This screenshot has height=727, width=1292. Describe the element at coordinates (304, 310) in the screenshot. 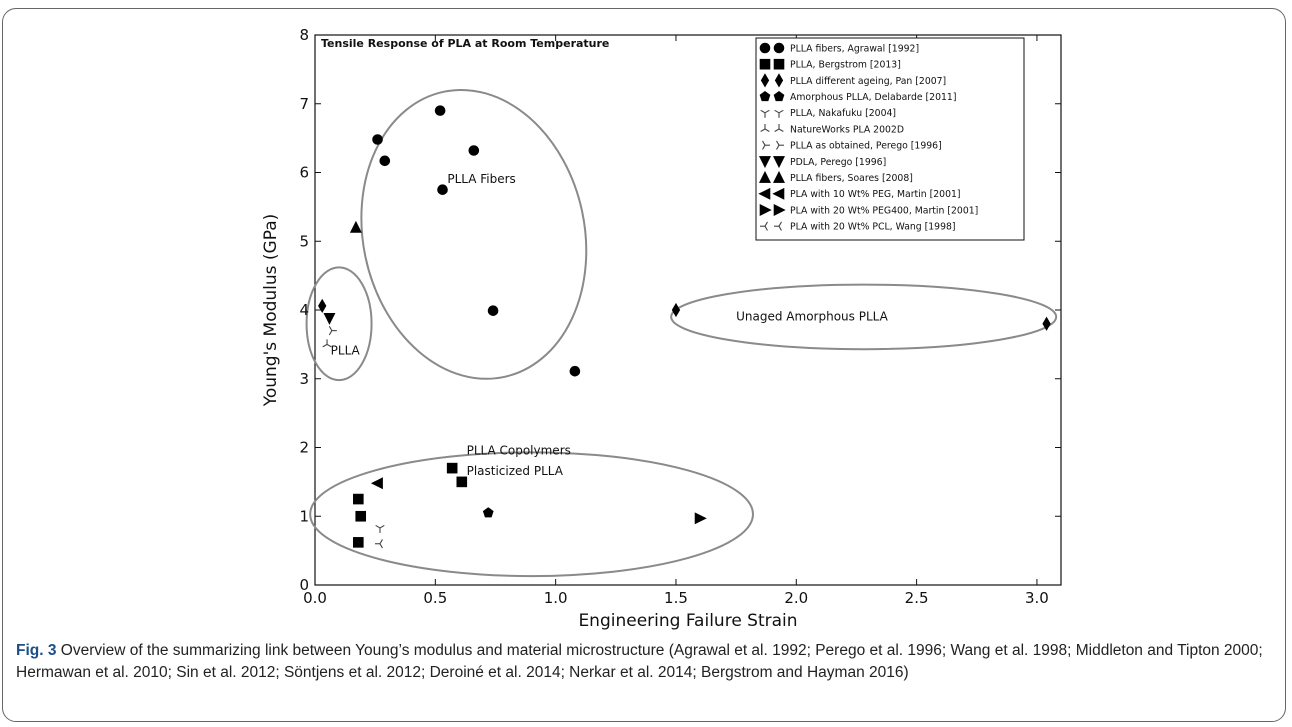

I see `y-tick-label: 4` at that location.